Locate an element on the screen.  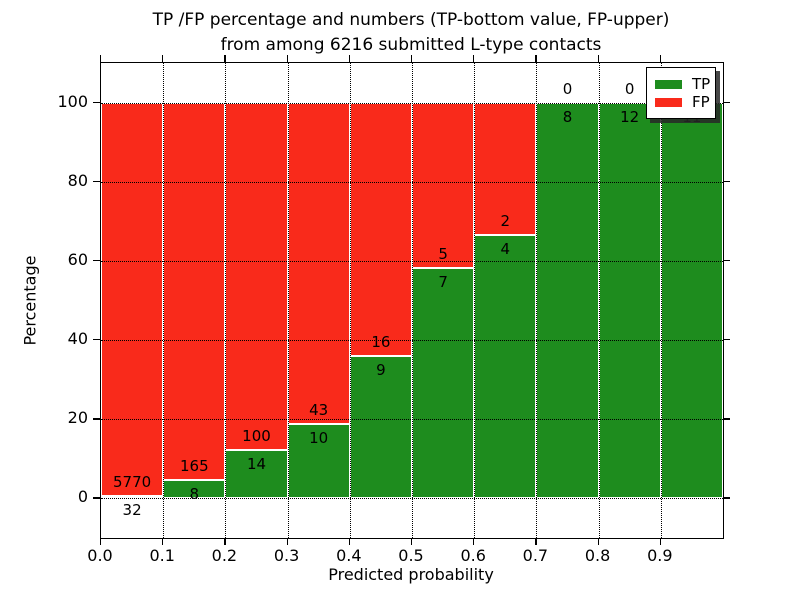
legend-label-fp: FP is located at coordinates (701, 101).